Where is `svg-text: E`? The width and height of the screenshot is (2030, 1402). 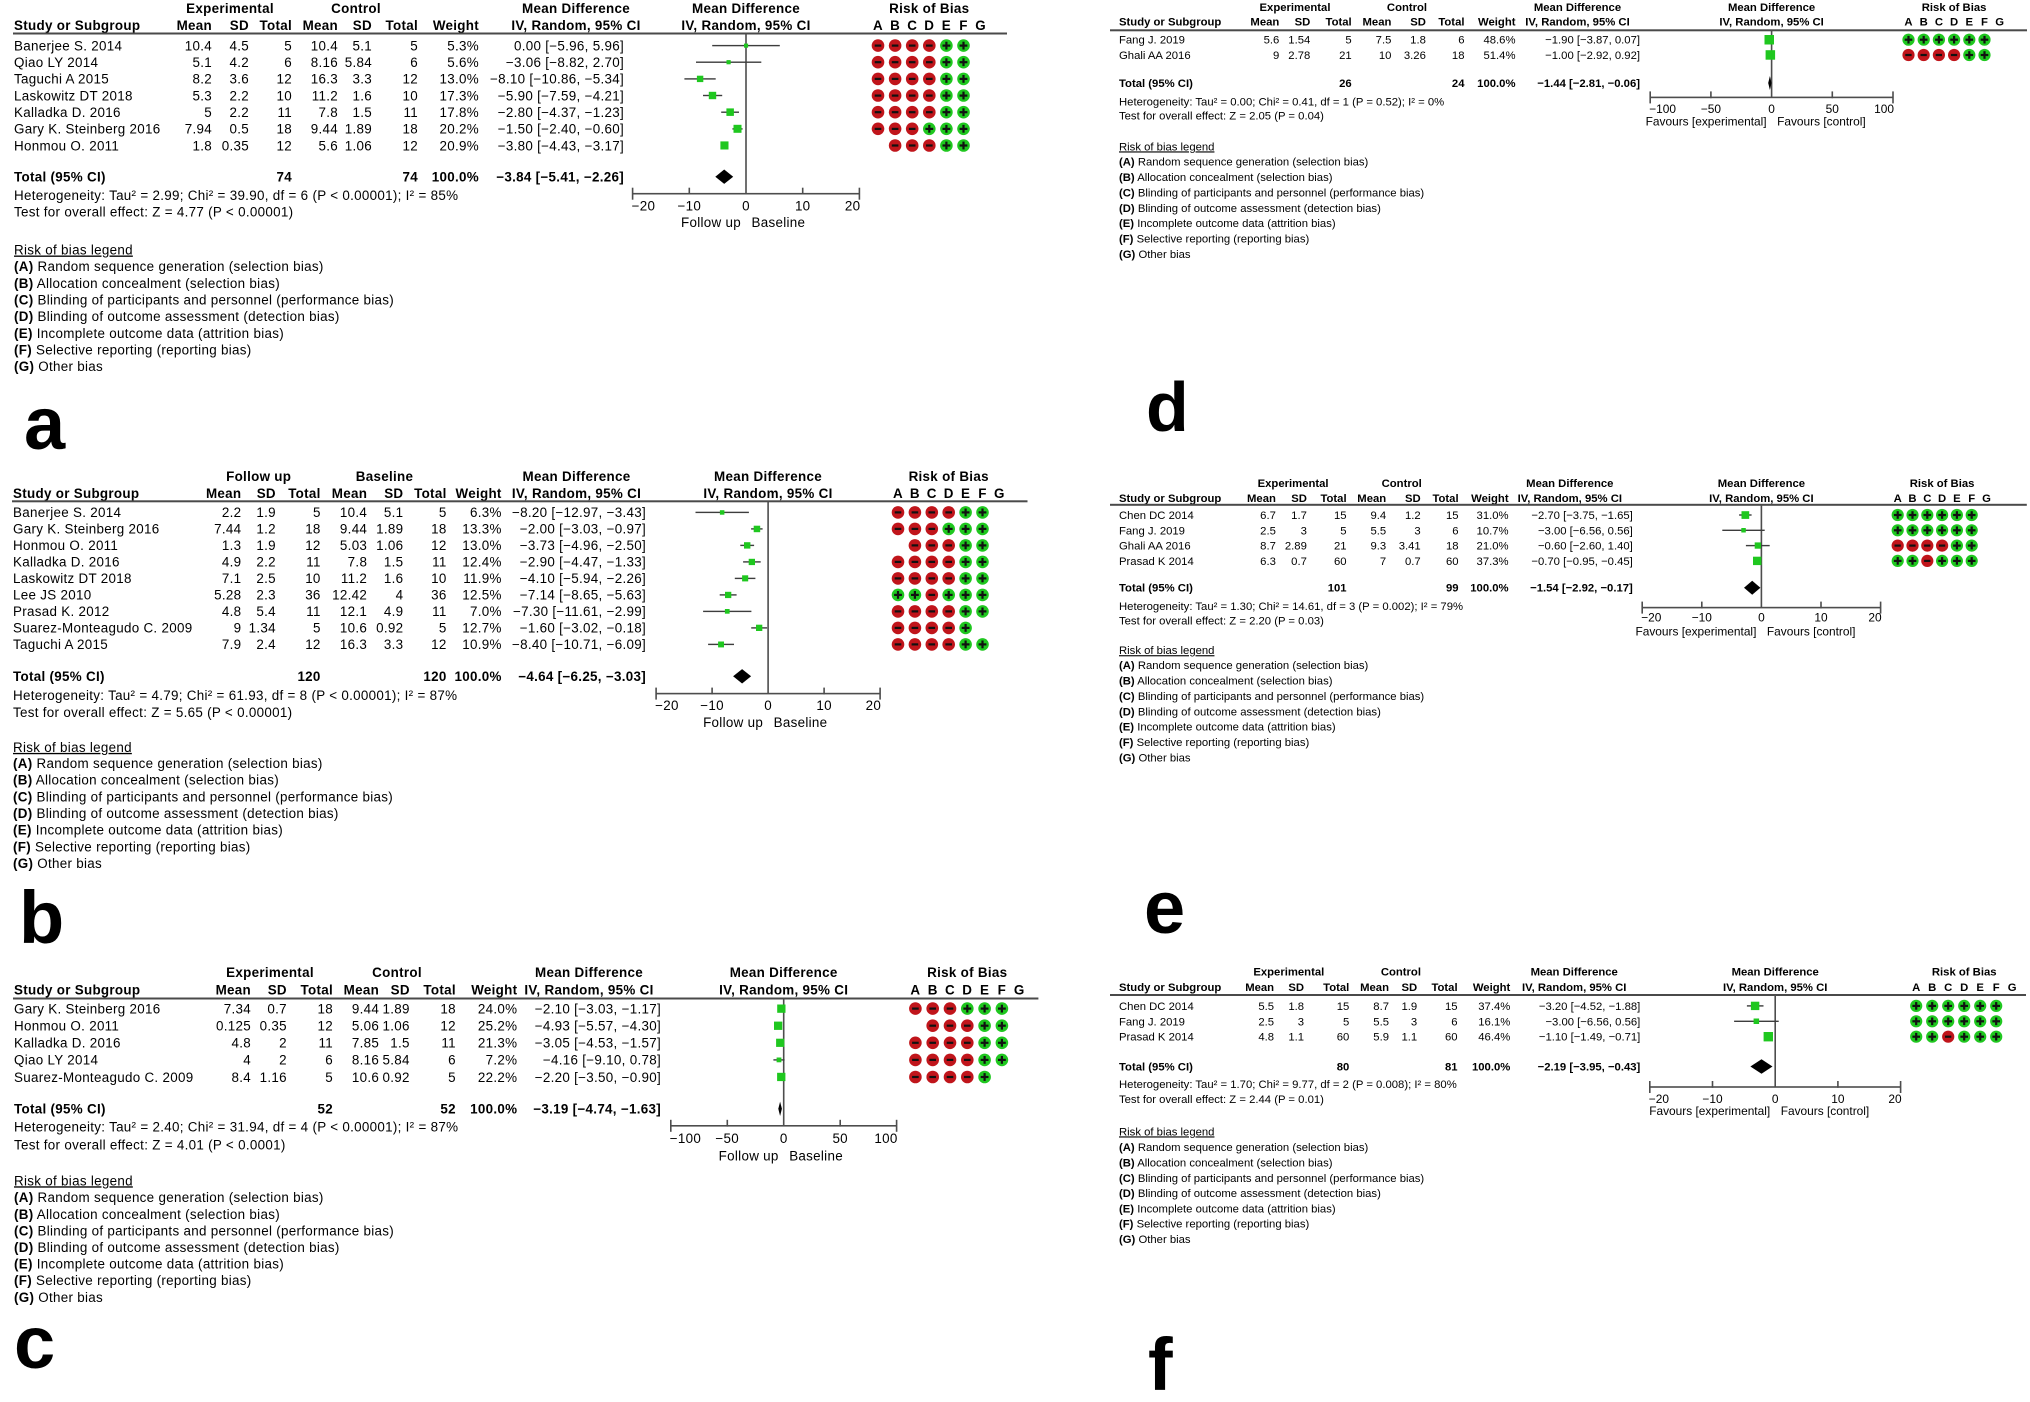
svg-text: E is located at coordinates (1970, 23).